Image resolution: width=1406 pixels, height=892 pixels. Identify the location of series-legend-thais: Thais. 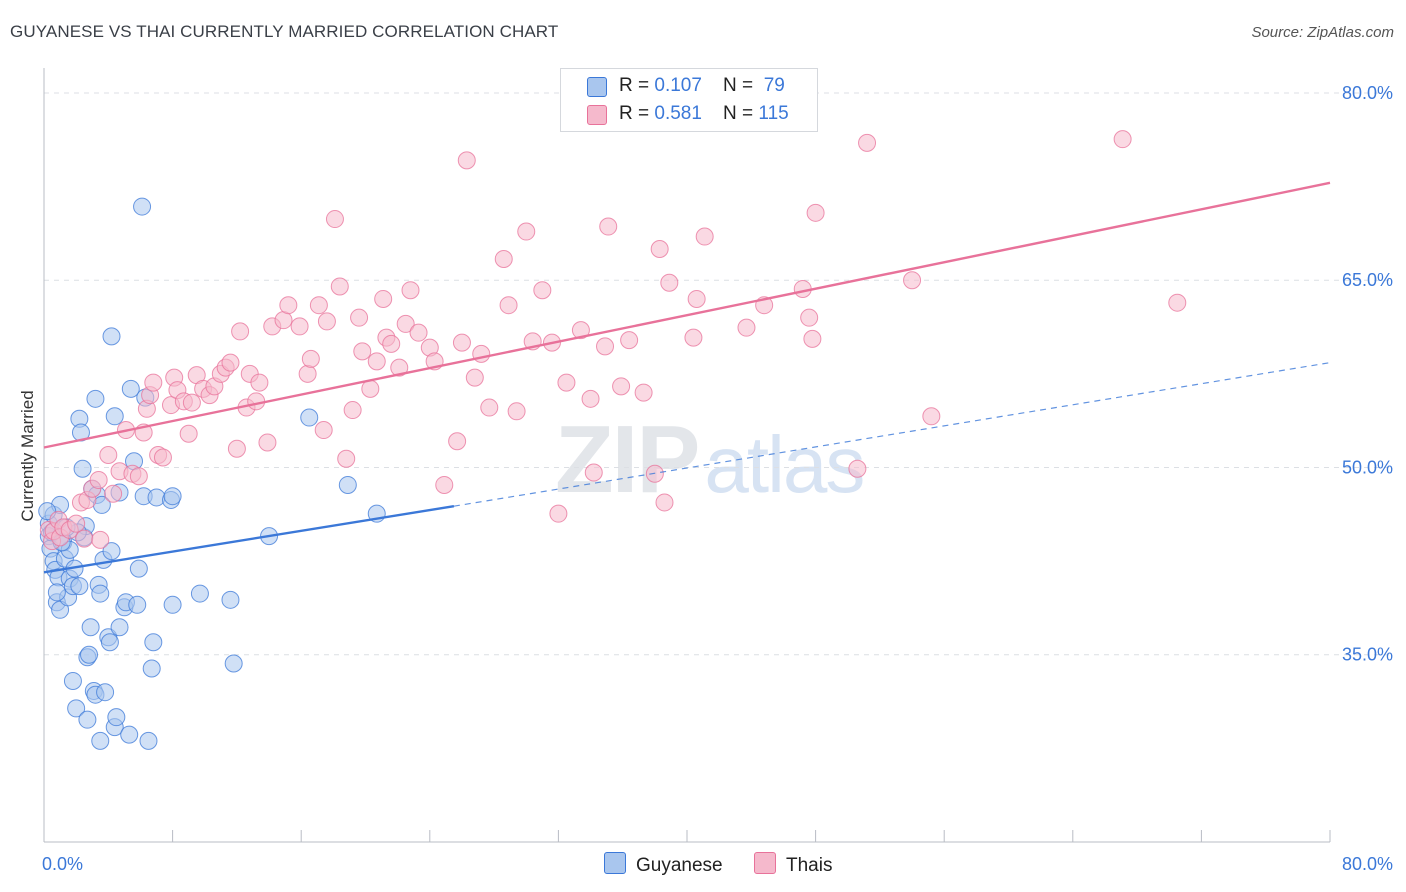
(793, 864).